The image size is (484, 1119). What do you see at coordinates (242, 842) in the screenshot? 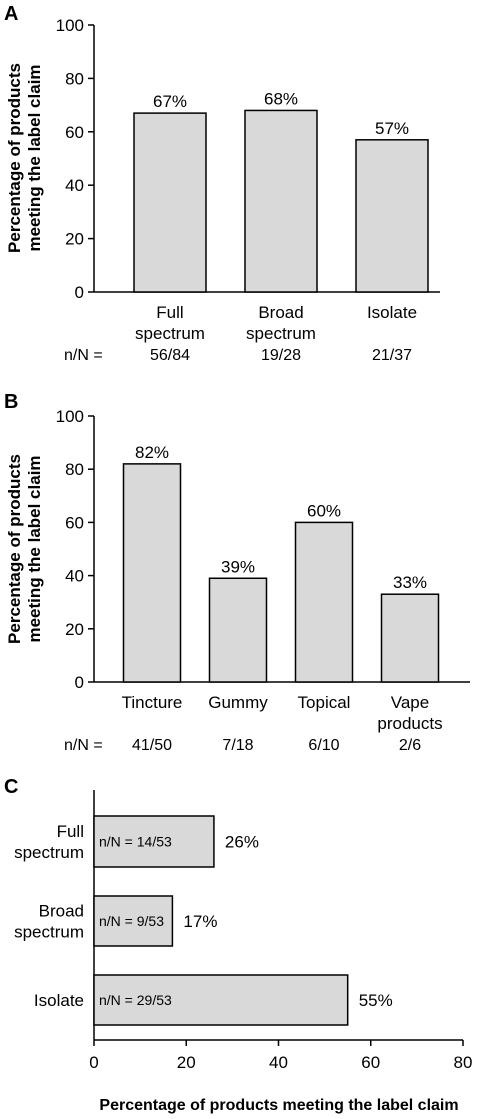
I see `data-label: 26%` at bounding box center [242, 842].